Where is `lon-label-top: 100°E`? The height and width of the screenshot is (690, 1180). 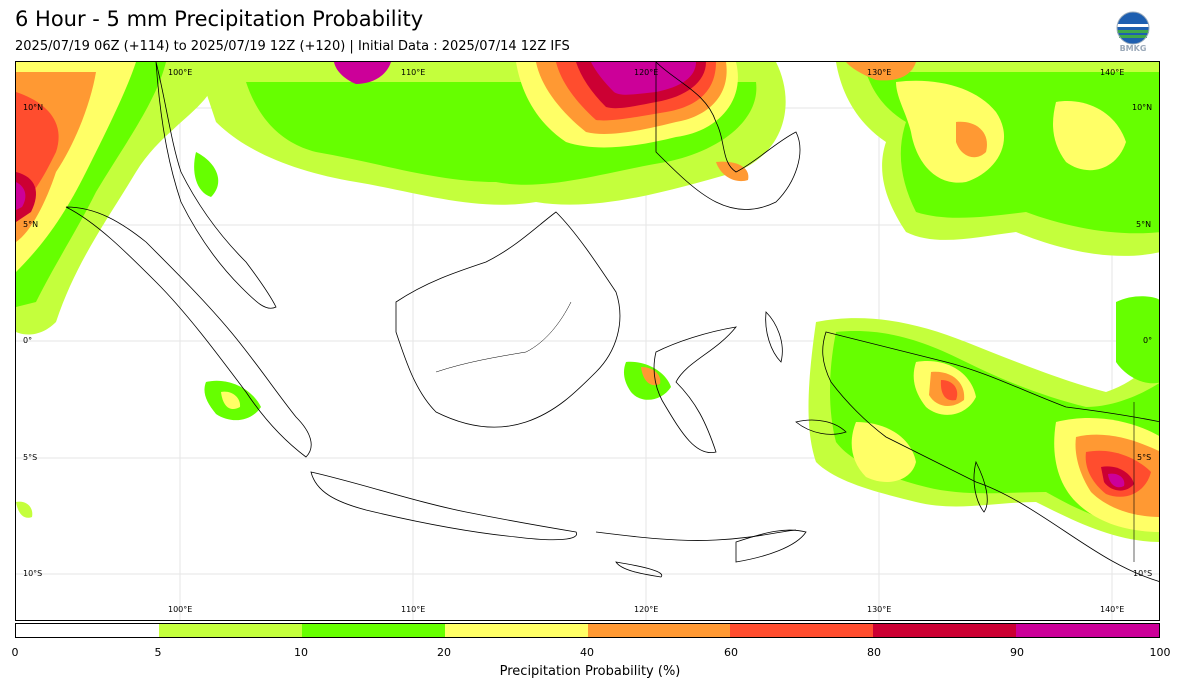
lon-label-top: 100°E is located at coordinates (180, 72).